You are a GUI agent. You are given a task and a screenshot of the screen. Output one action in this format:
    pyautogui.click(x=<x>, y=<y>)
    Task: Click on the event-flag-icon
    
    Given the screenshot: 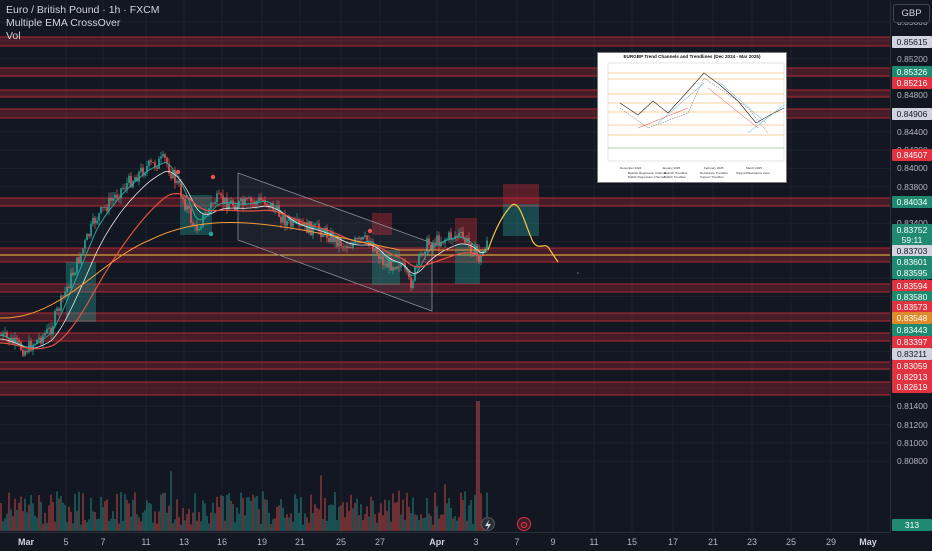 What is the action you would take?
    pyautogui.click(x=524, y=524)
    